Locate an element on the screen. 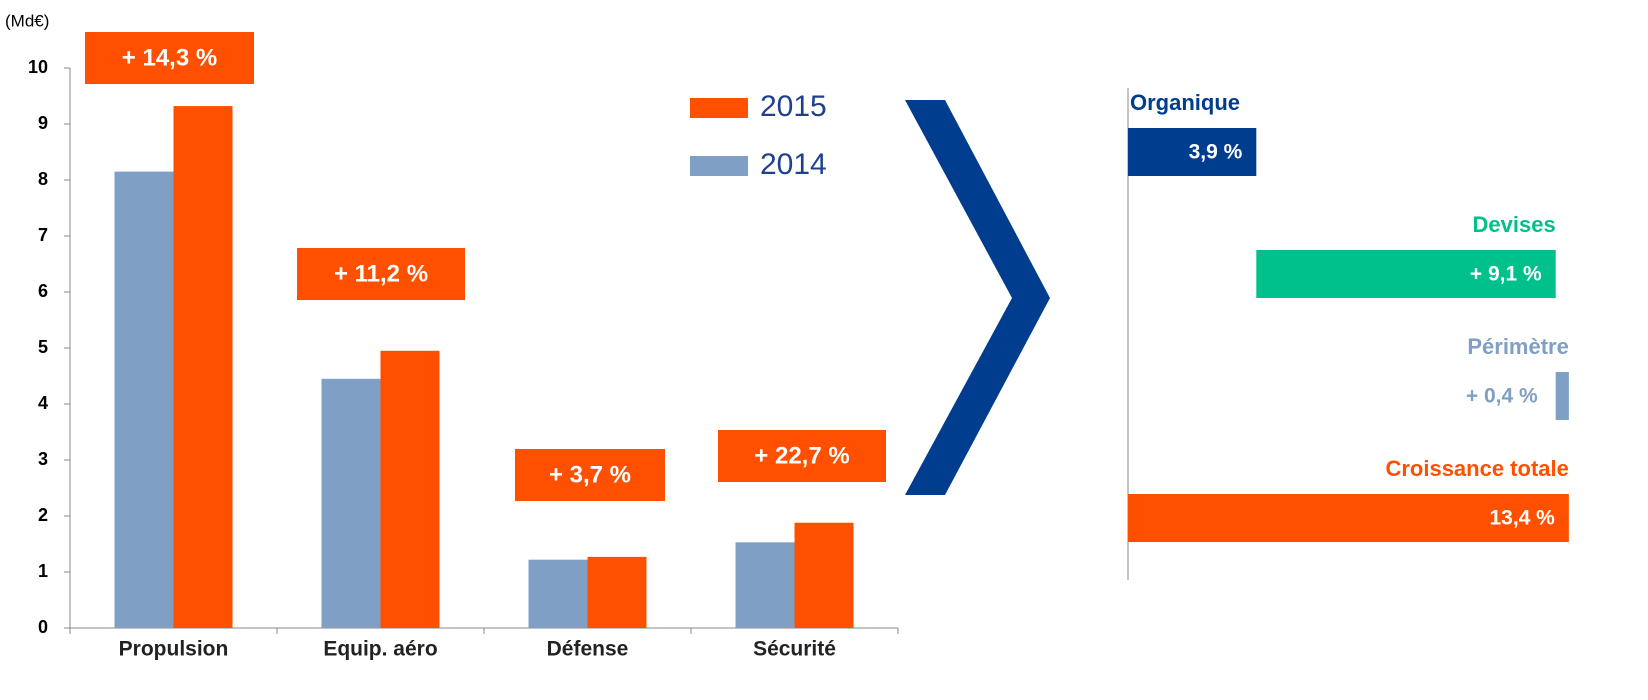  y-tick-label: 8 is located at coordinates (43, 179).